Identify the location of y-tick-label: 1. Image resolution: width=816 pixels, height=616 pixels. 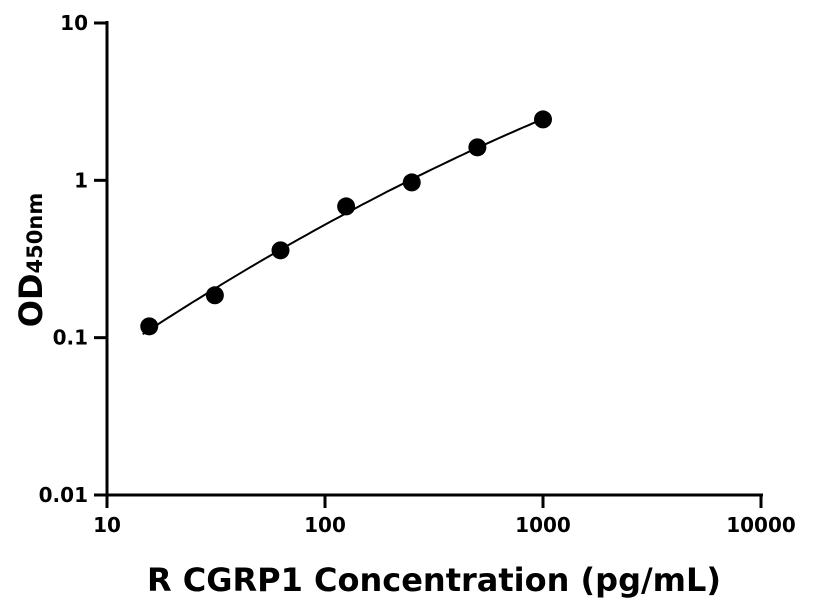
(81, 180).